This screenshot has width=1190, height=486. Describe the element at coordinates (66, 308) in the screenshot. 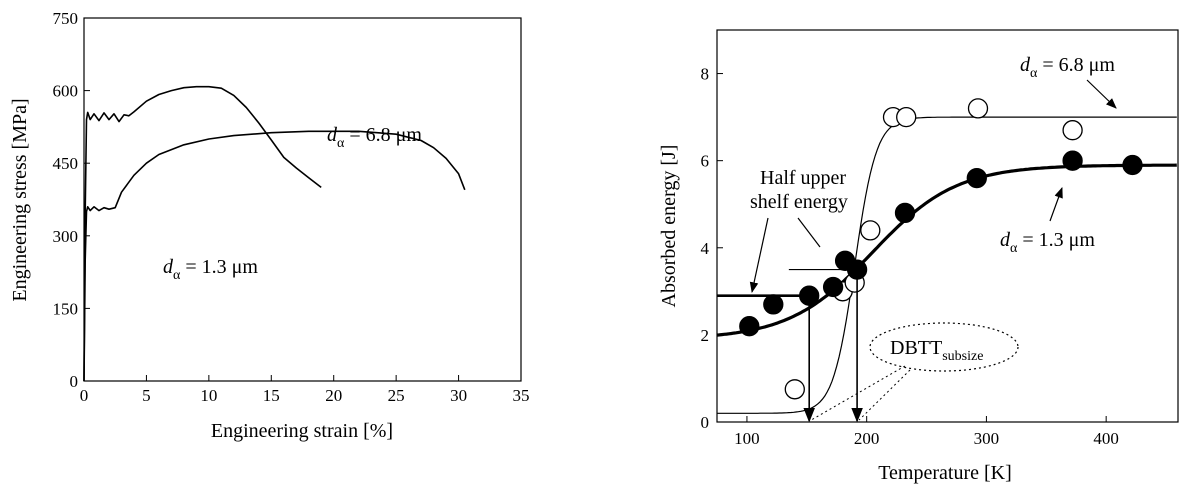

I see `left-y-tick-label: 150` at that location.